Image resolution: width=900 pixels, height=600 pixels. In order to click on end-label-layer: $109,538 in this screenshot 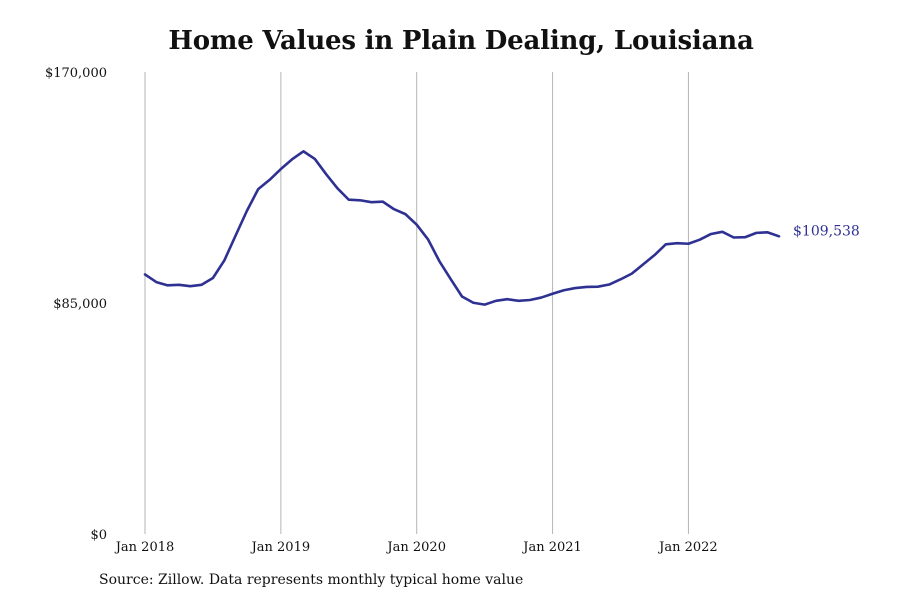, I will do `click(826, 231)`.